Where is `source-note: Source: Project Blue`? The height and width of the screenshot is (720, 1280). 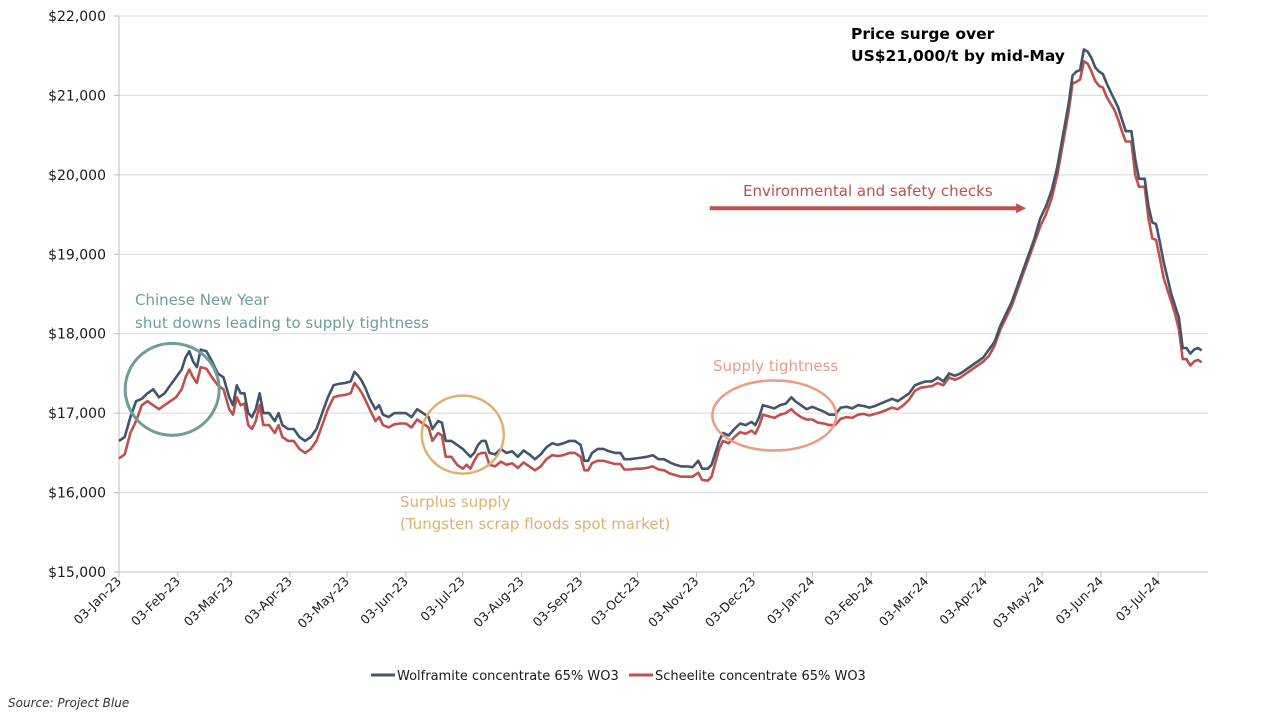
source-note: Source: Project Blue is located at coordinates (69, 703).